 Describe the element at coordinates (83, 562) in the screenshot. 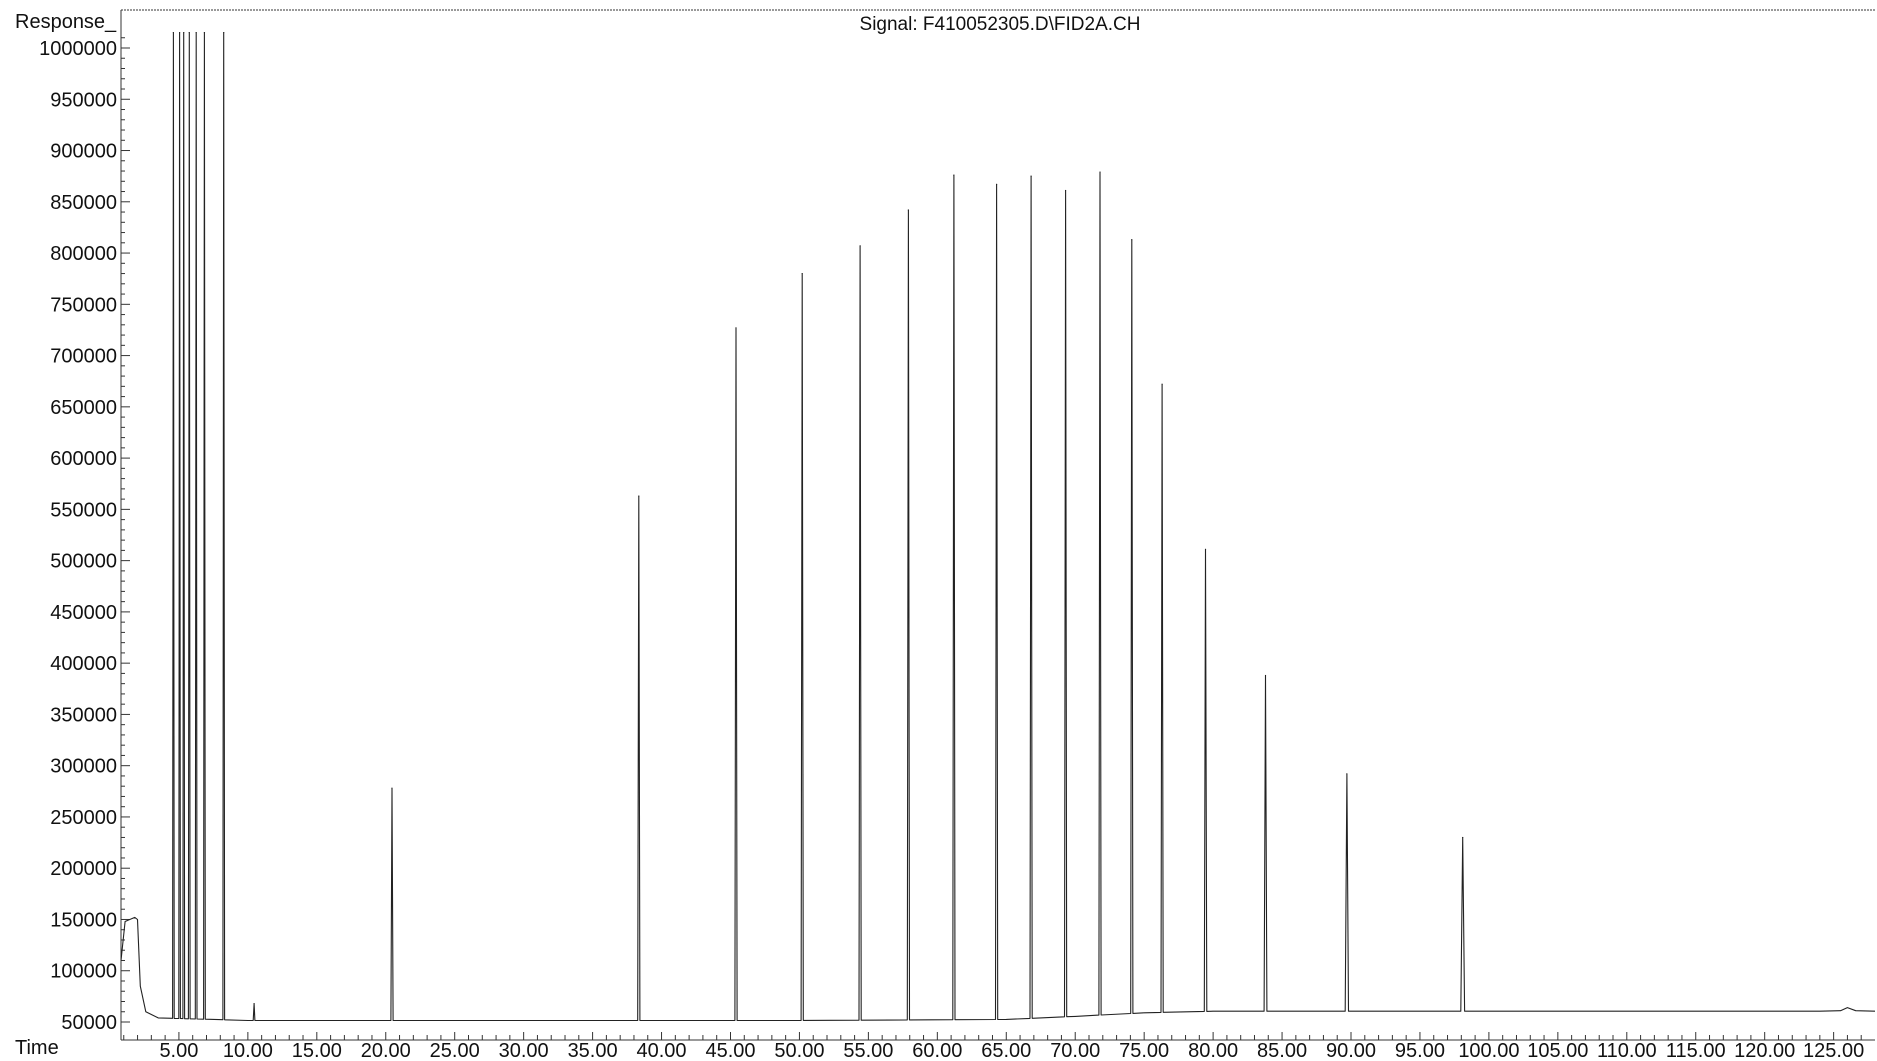

I see `y-tick-label: 500000` at that location.